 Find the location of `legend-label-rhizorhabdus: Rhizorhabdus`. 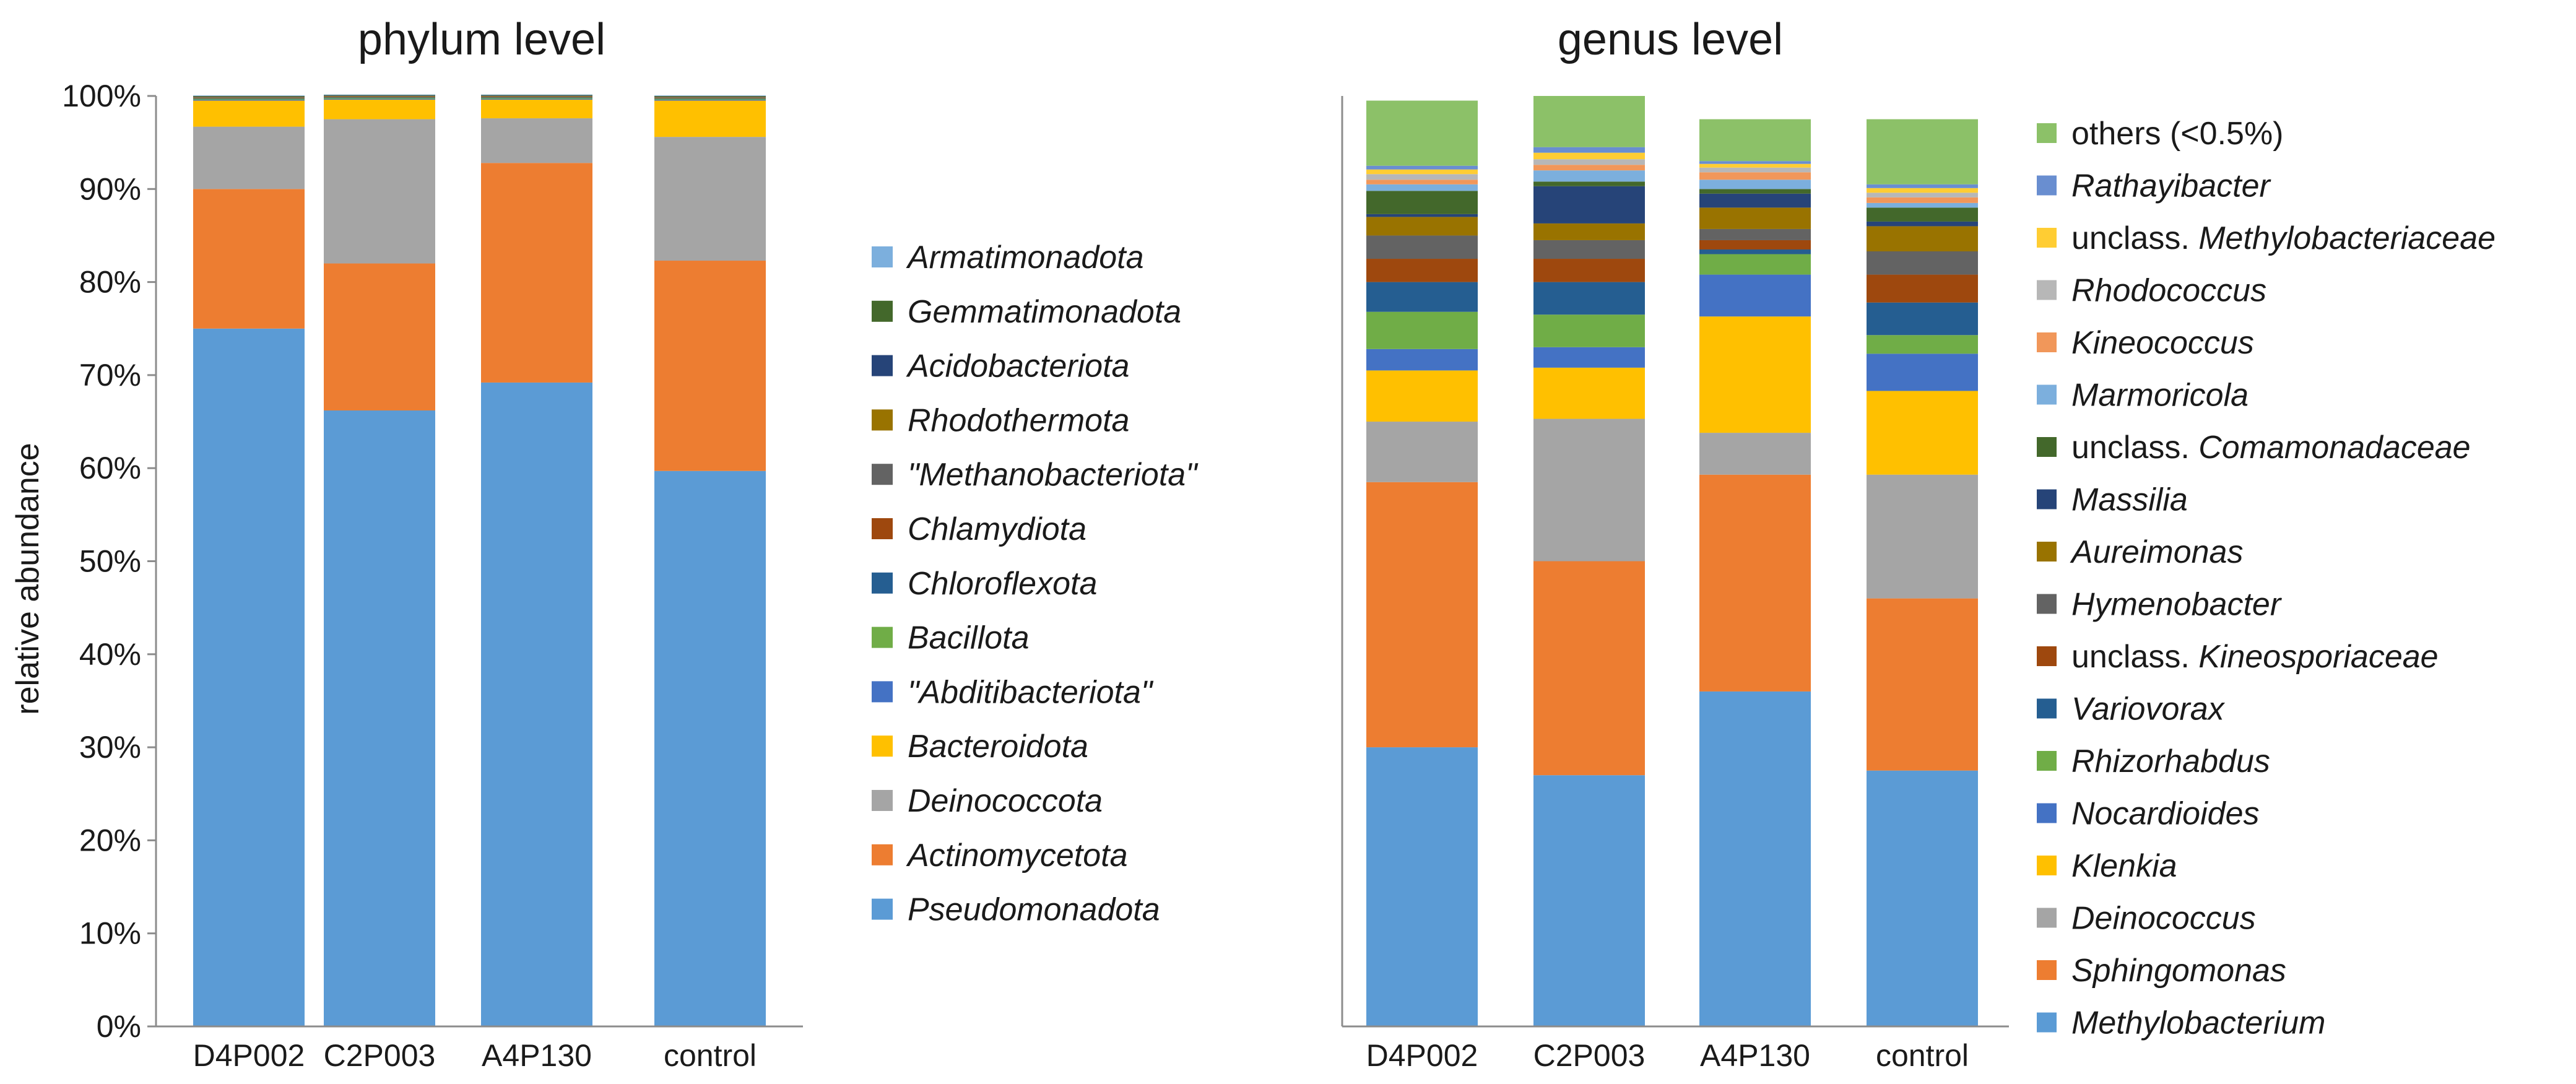

legend-label-rhizorhabdus: Rhizorhabdus is located at coordinates (2170, 761).